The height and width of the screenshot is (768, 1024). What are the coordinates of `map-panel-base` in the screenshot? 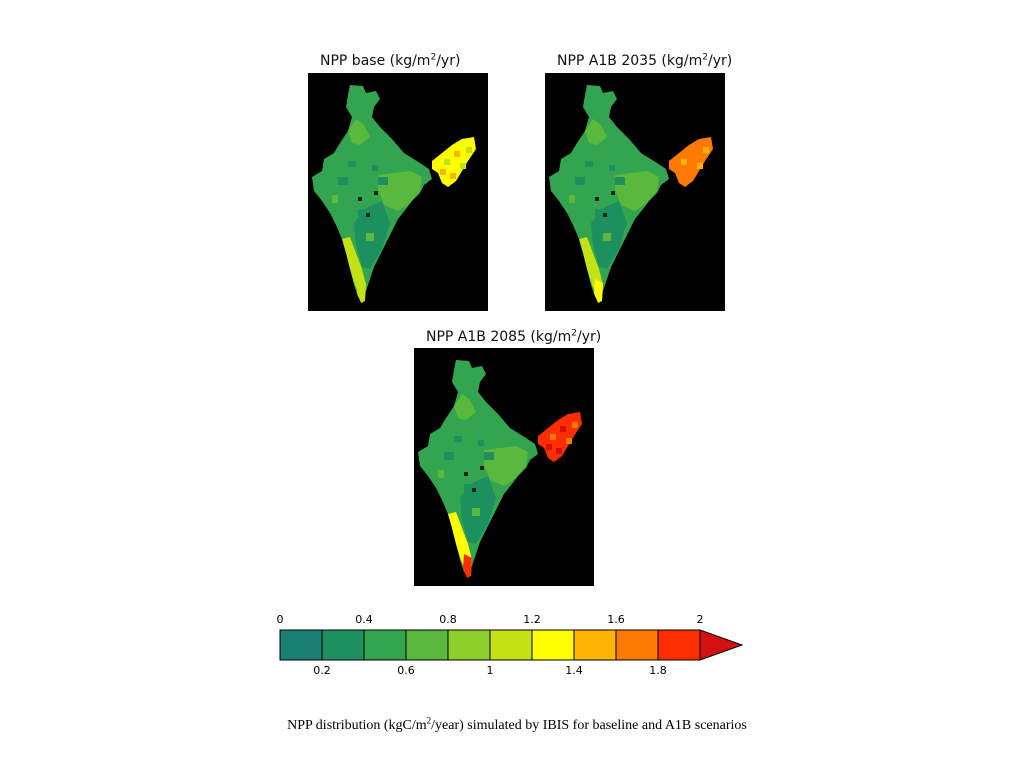 It's located at (398, 192).